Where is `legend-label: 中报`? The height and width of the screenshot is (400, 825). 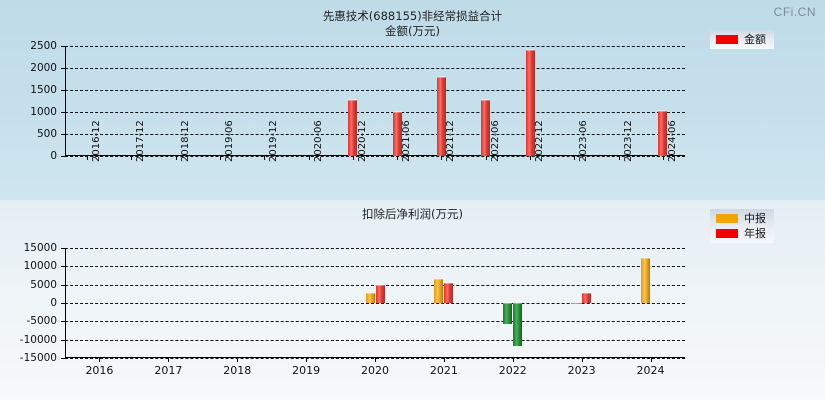
legend-label: 中报 is located at coordinates (755, 218).